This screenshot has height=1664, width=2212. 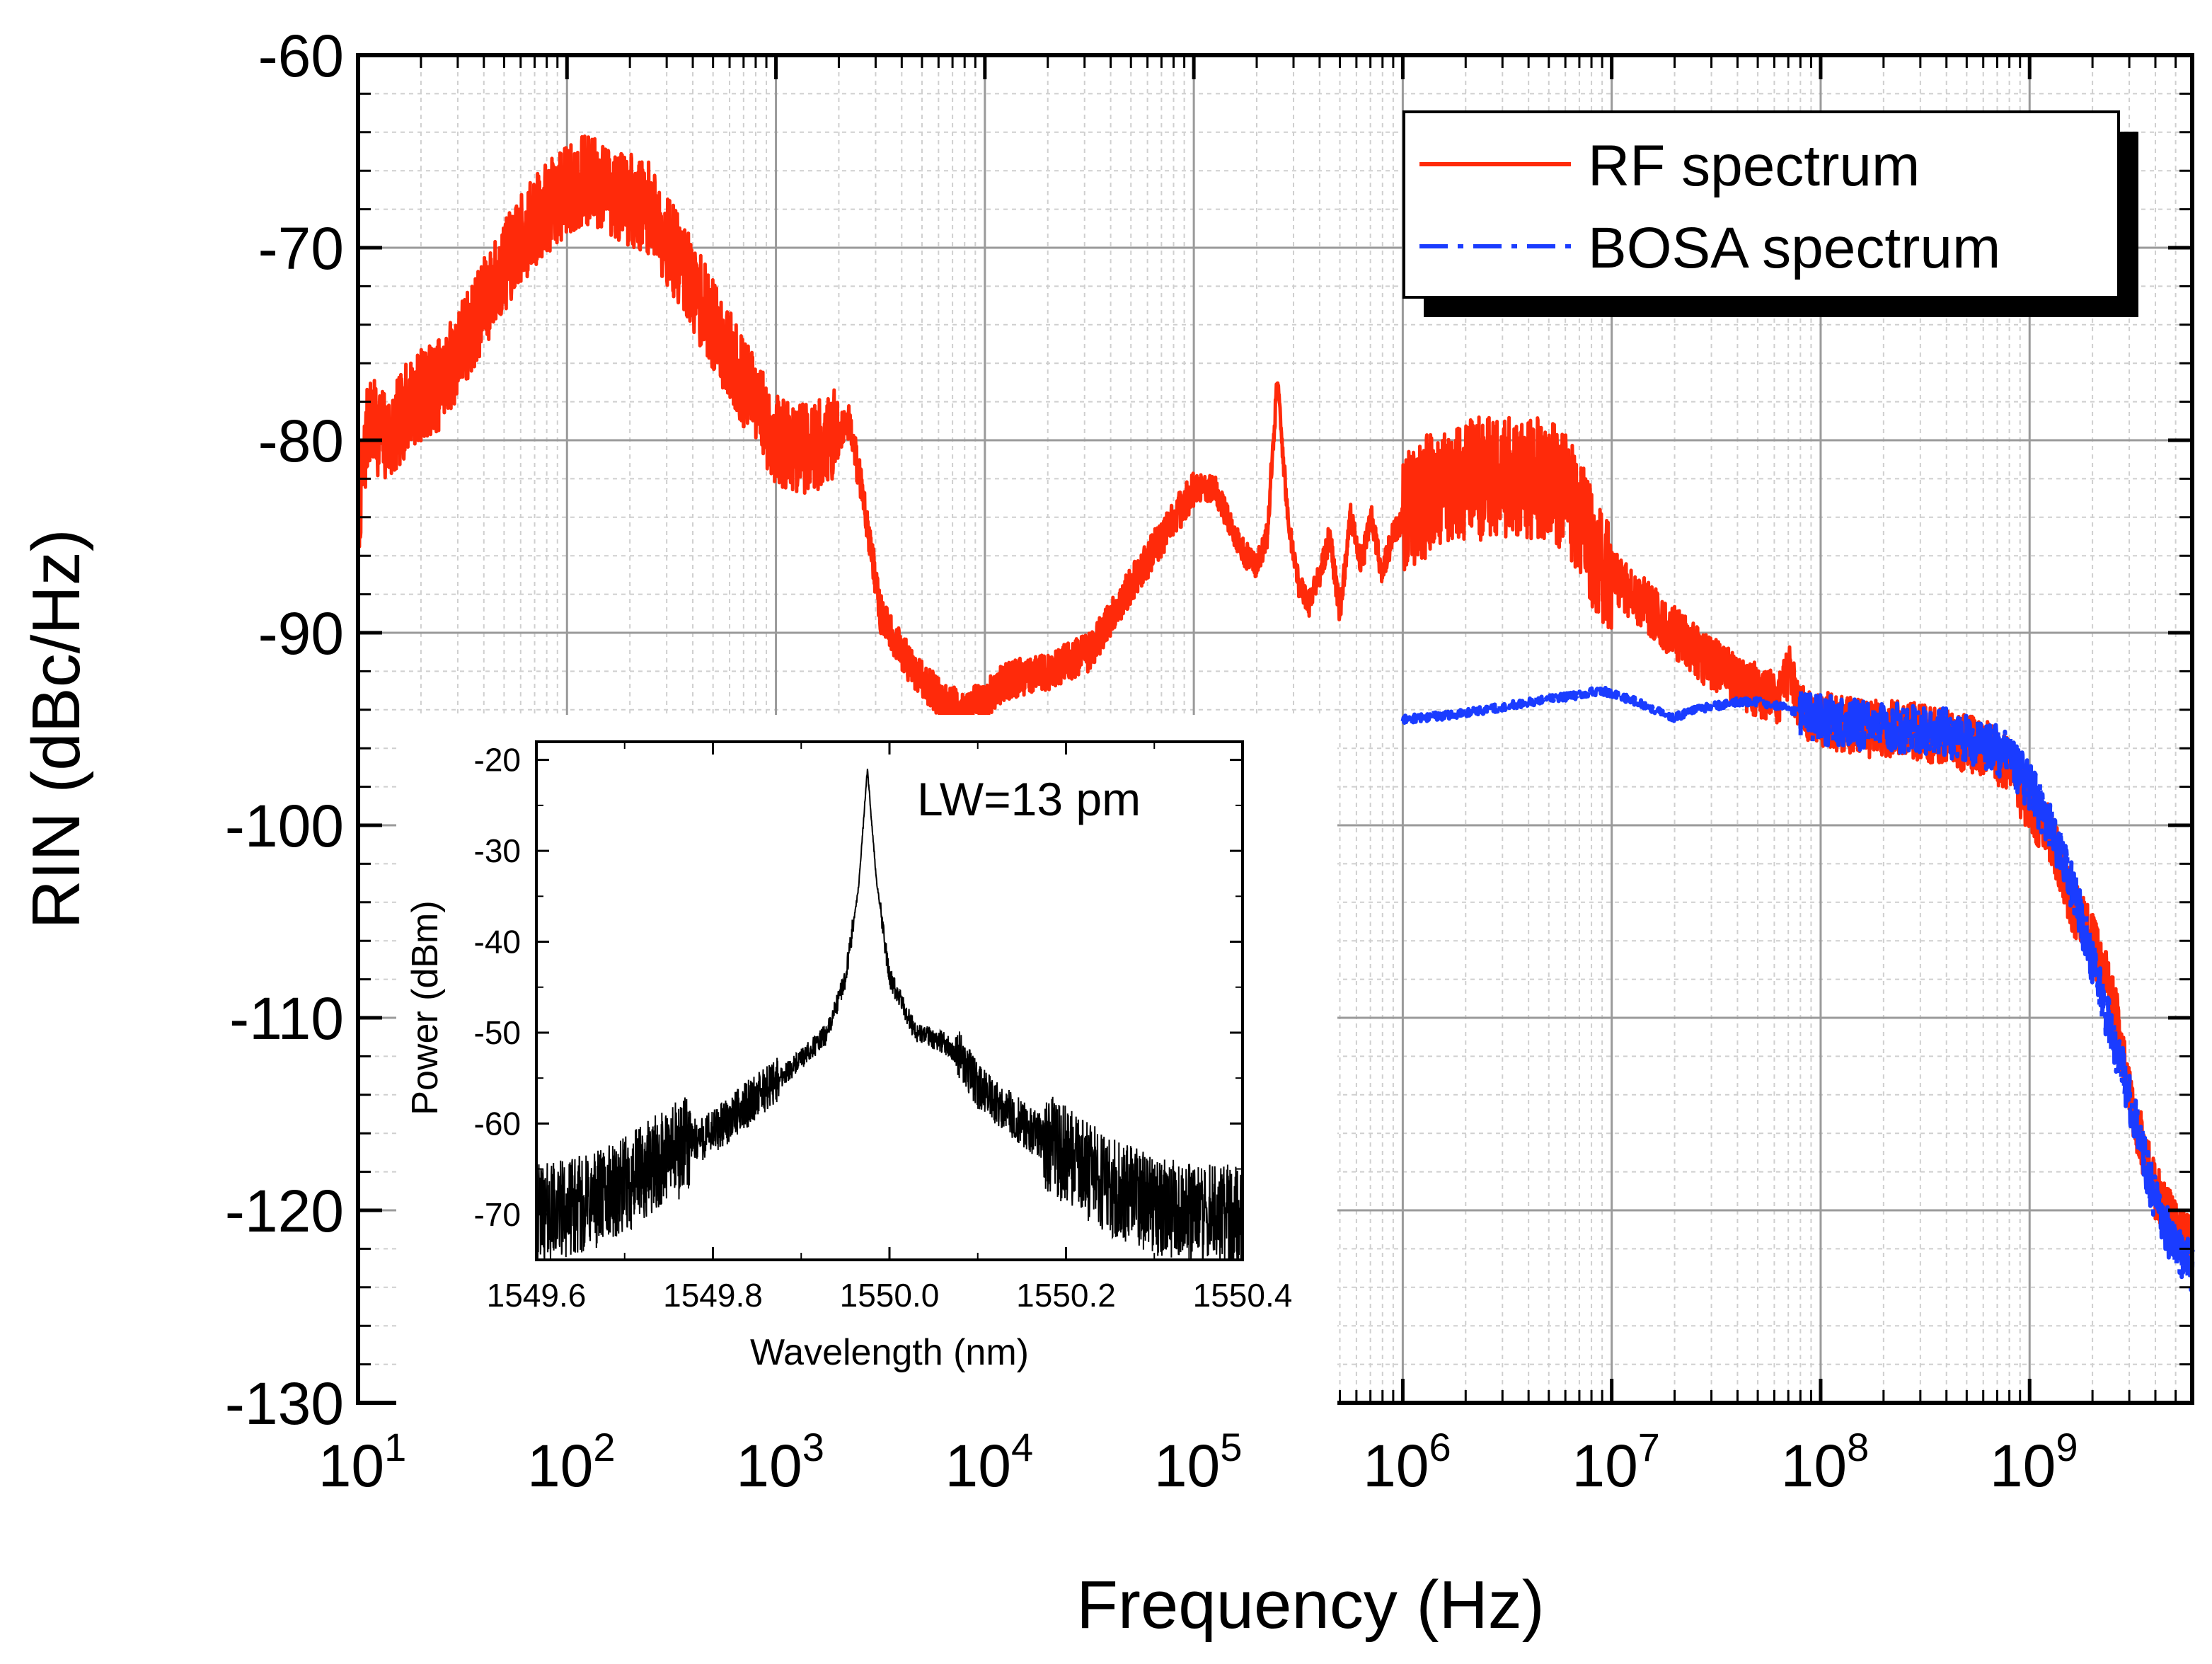 I want to click on x-tick-label: 10⁸, so click(x=1825, y=1462).